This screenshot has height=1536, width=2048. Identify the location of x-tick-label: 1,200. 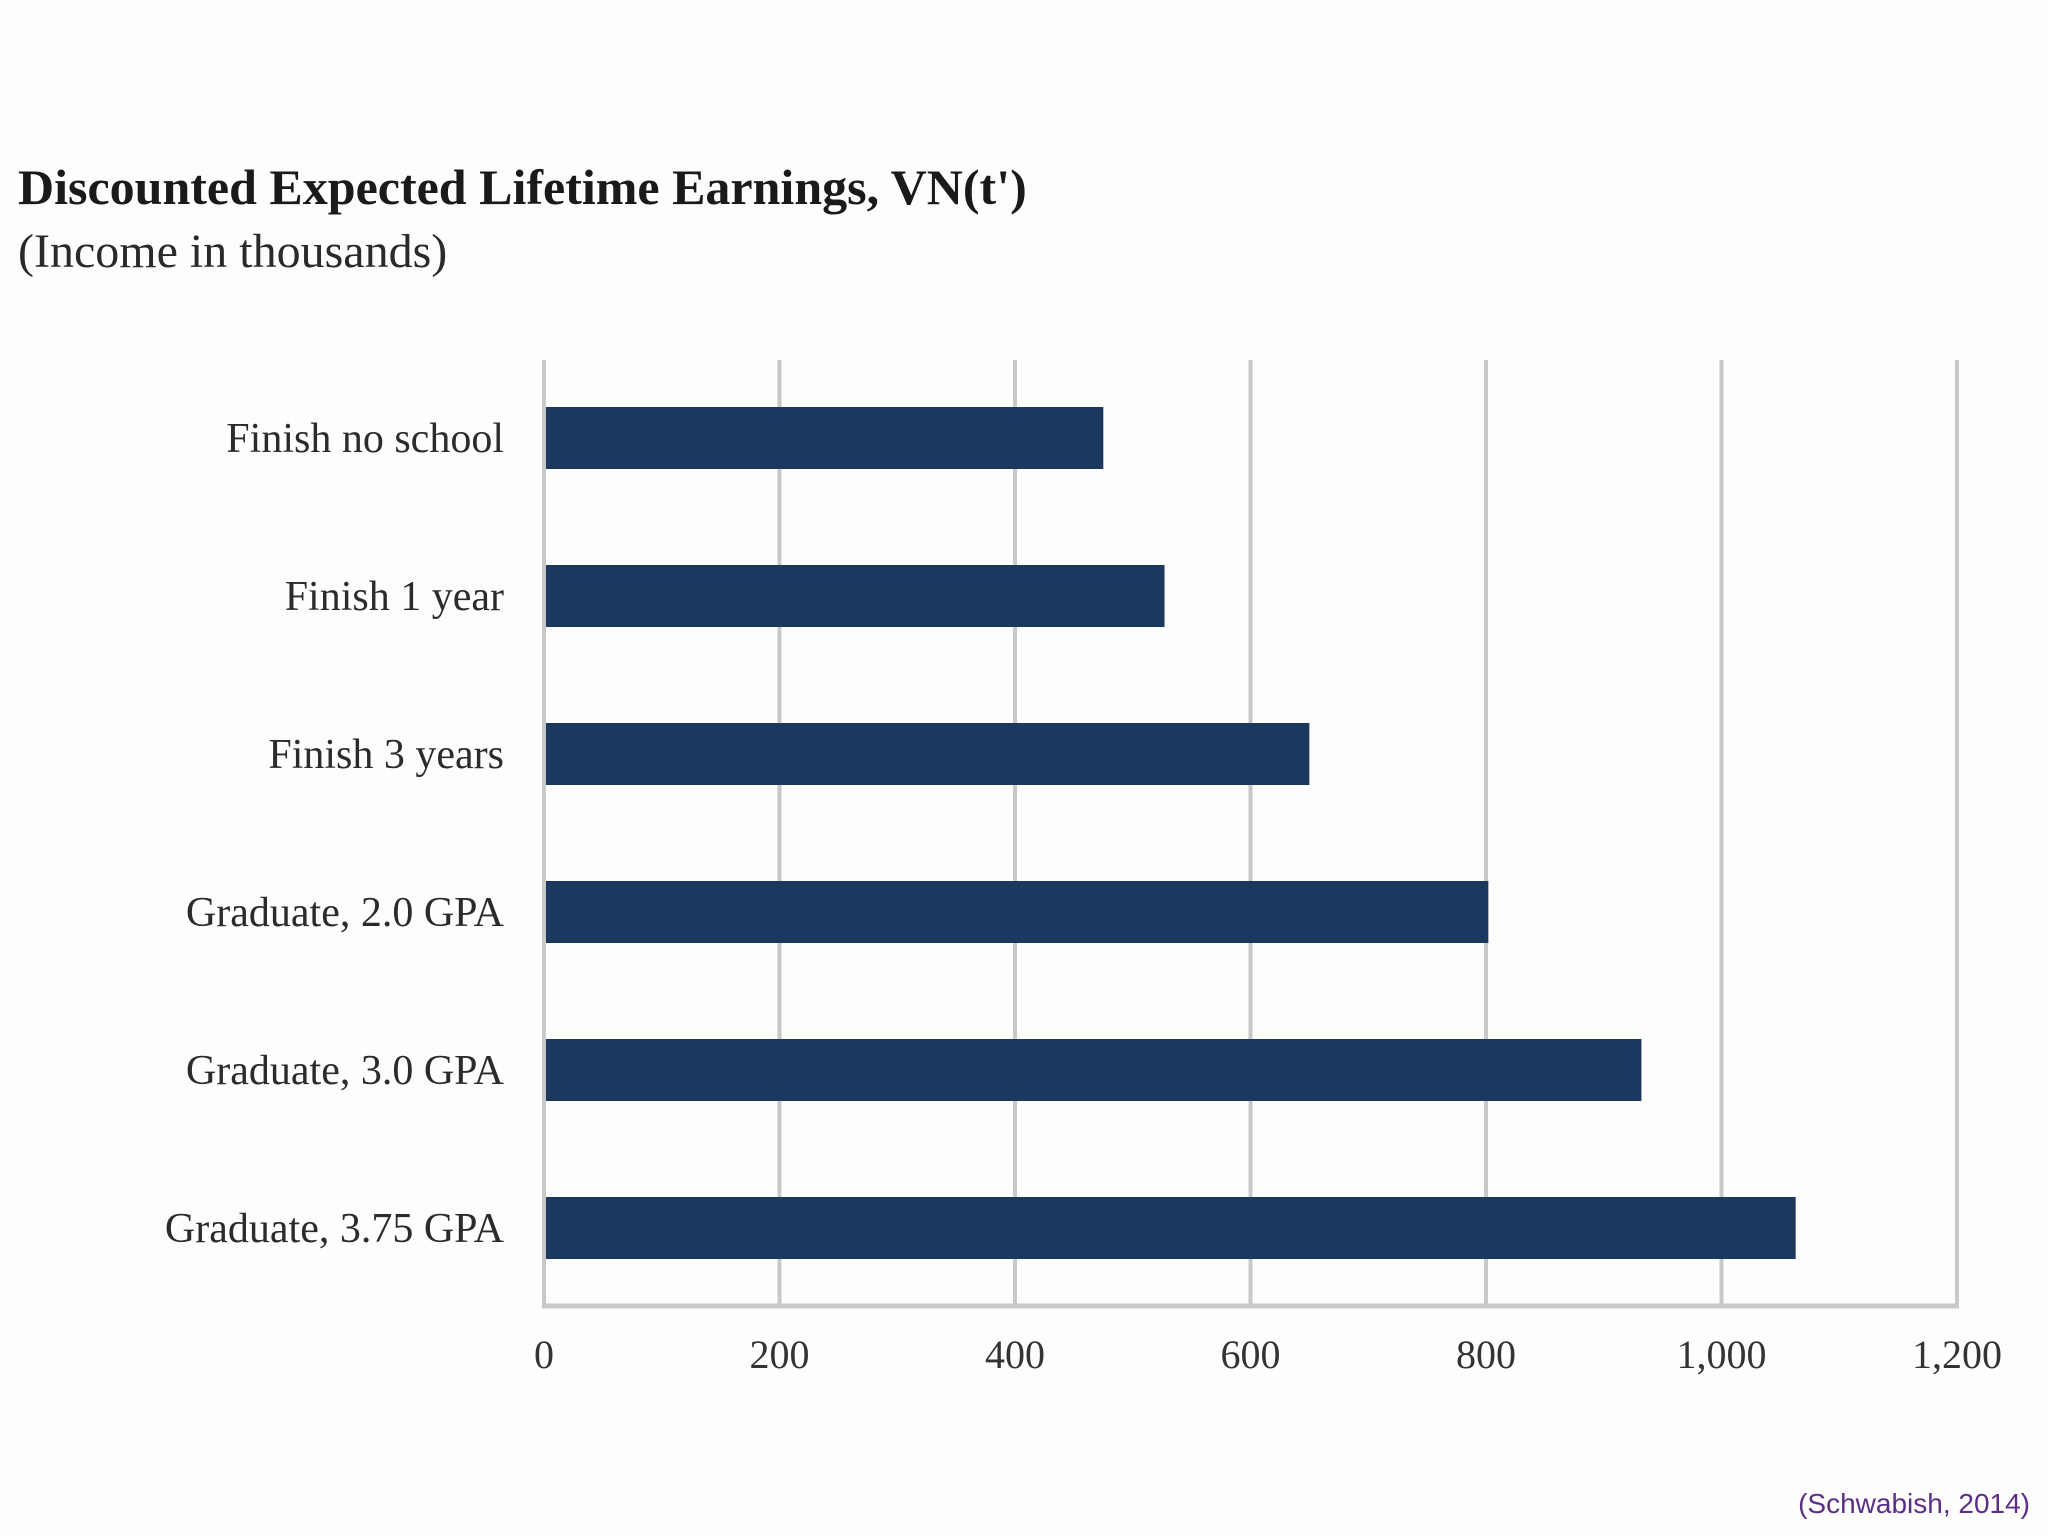
(1957, 1354).